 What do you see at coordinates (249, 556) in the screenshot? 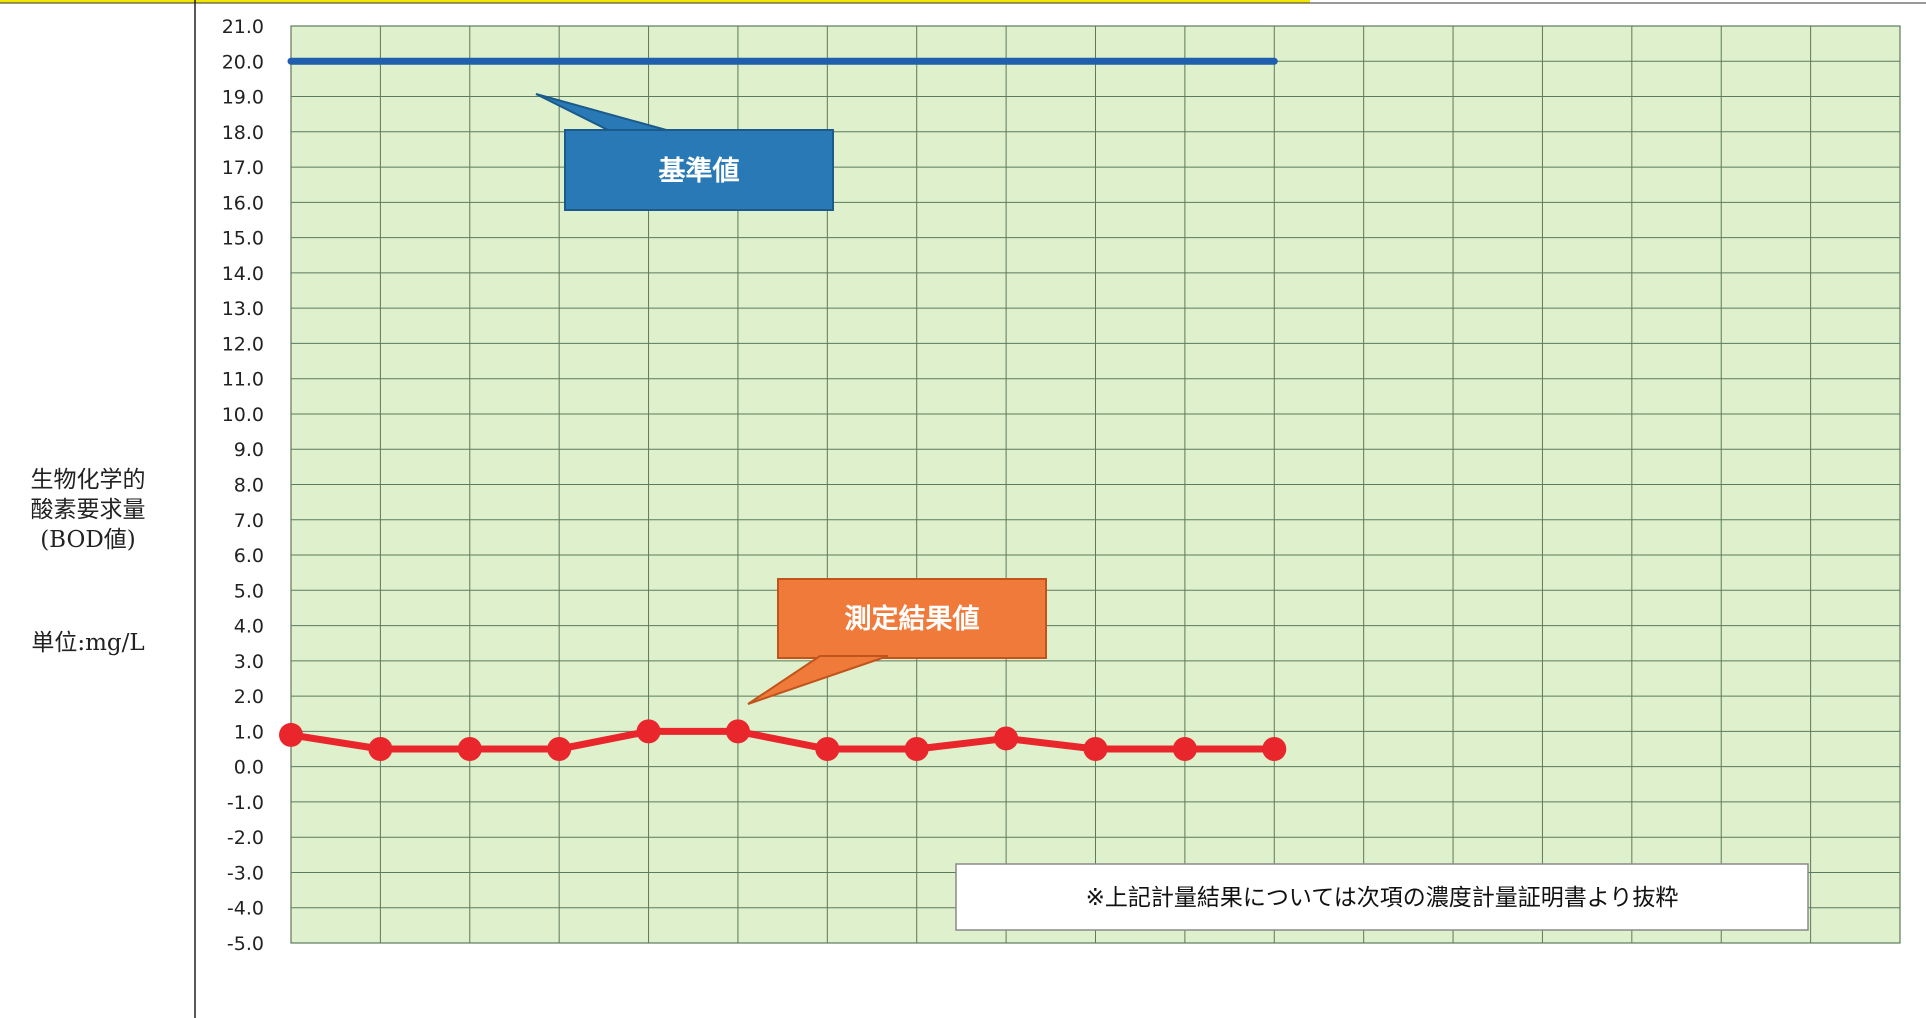
I see `y-tick-label: 6.0` at bounding box center [249, 556].